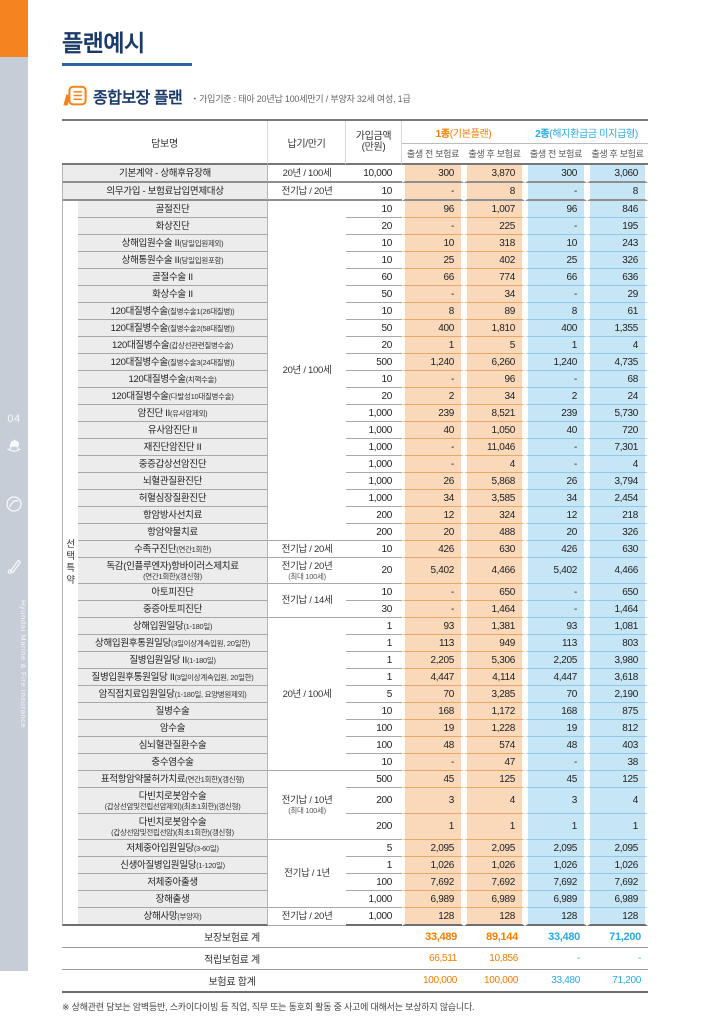 The image size is (711, 1022). I want to click on document-pencil-icon, so click(75, 95).